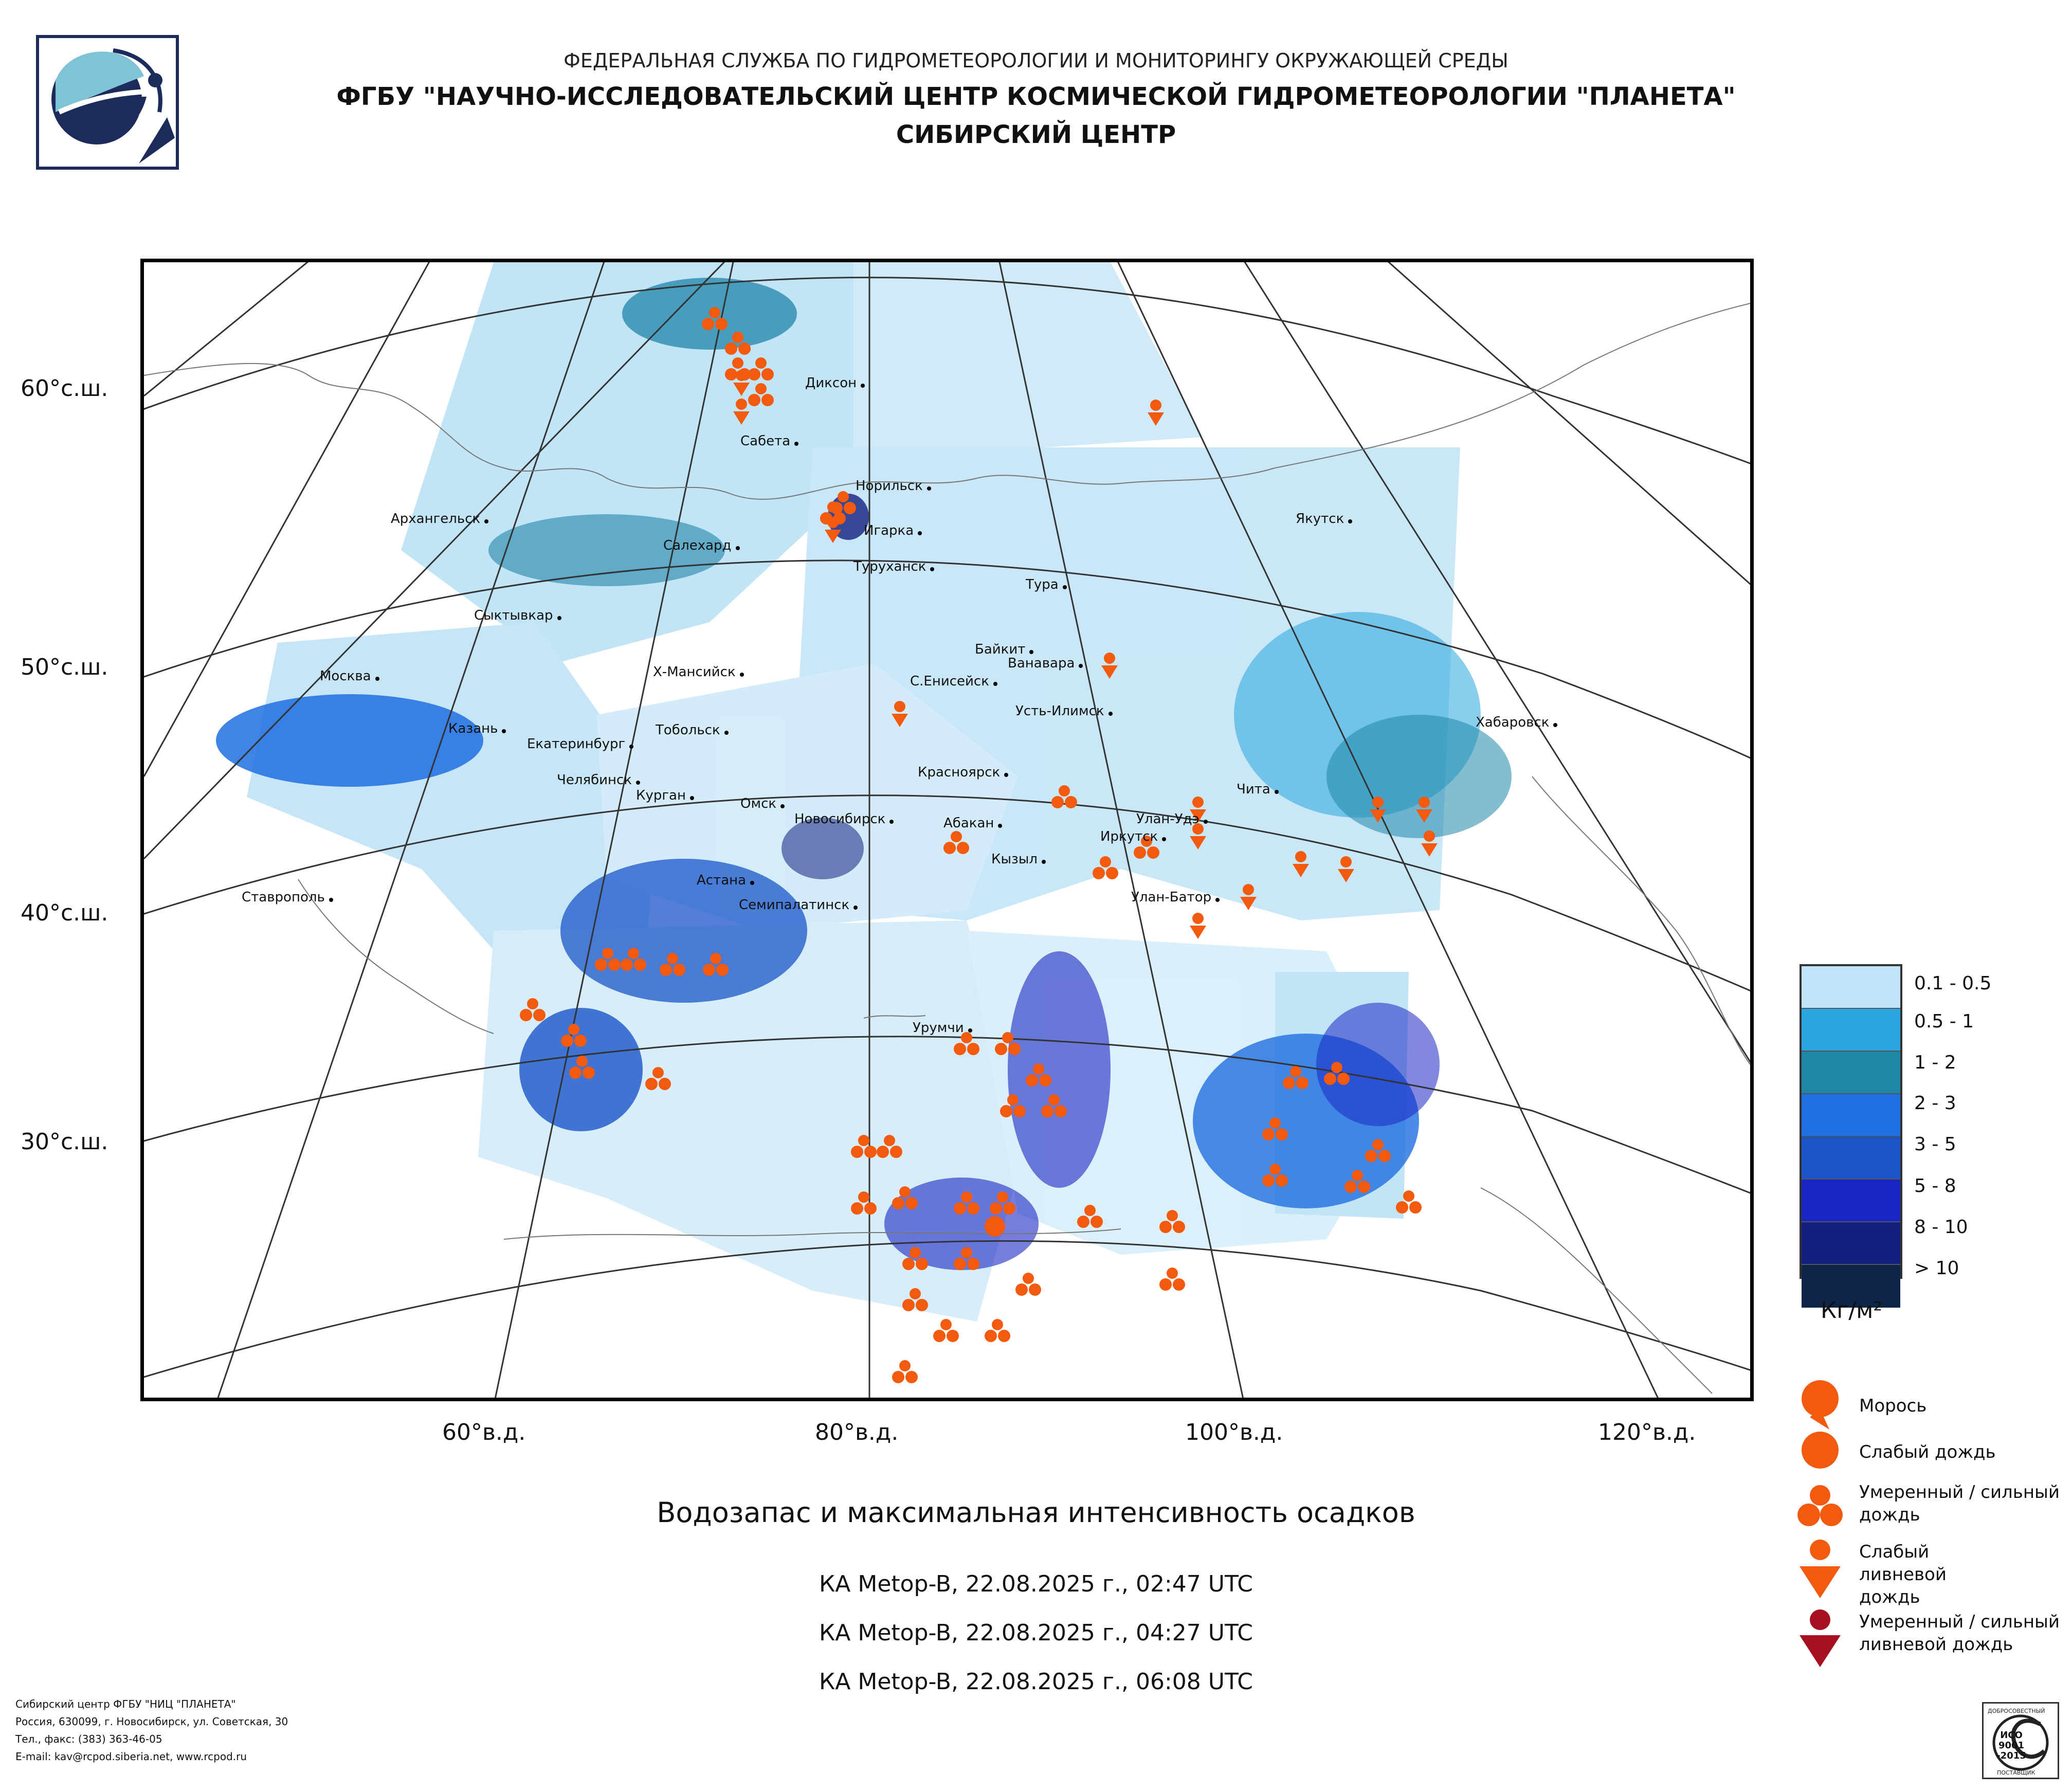 The height and width of the screenshot is (1791, 2072). What do you see at coordinates (726, 880) in the screenshot?
I see `city-label: Астана` at bounding box center [726, 880].